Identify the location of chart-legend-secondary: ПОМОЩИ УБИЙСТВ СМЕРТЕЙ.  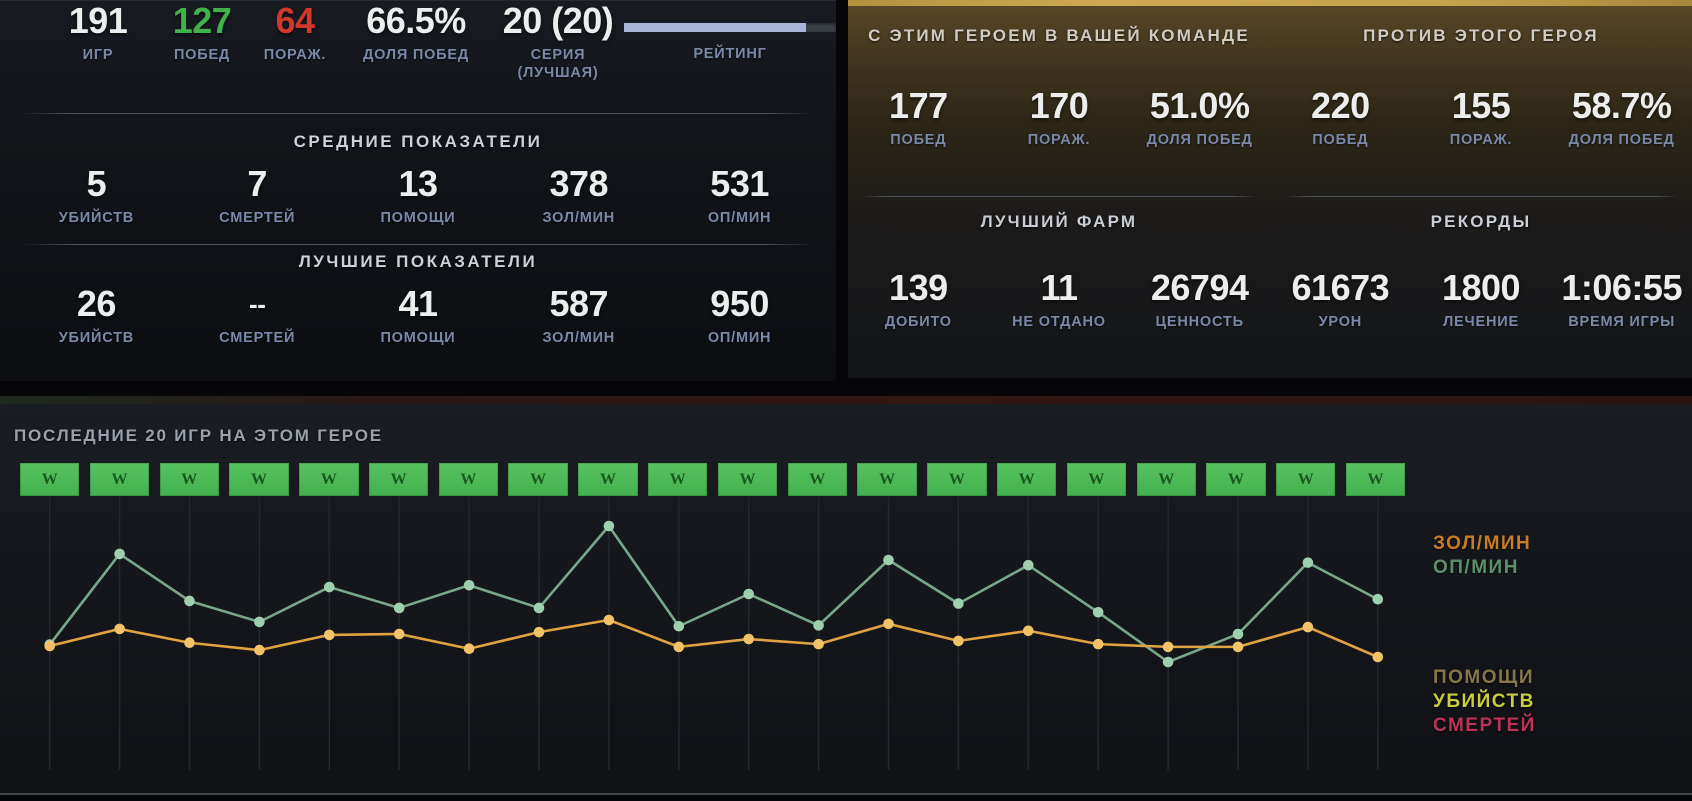
(1484, 702).